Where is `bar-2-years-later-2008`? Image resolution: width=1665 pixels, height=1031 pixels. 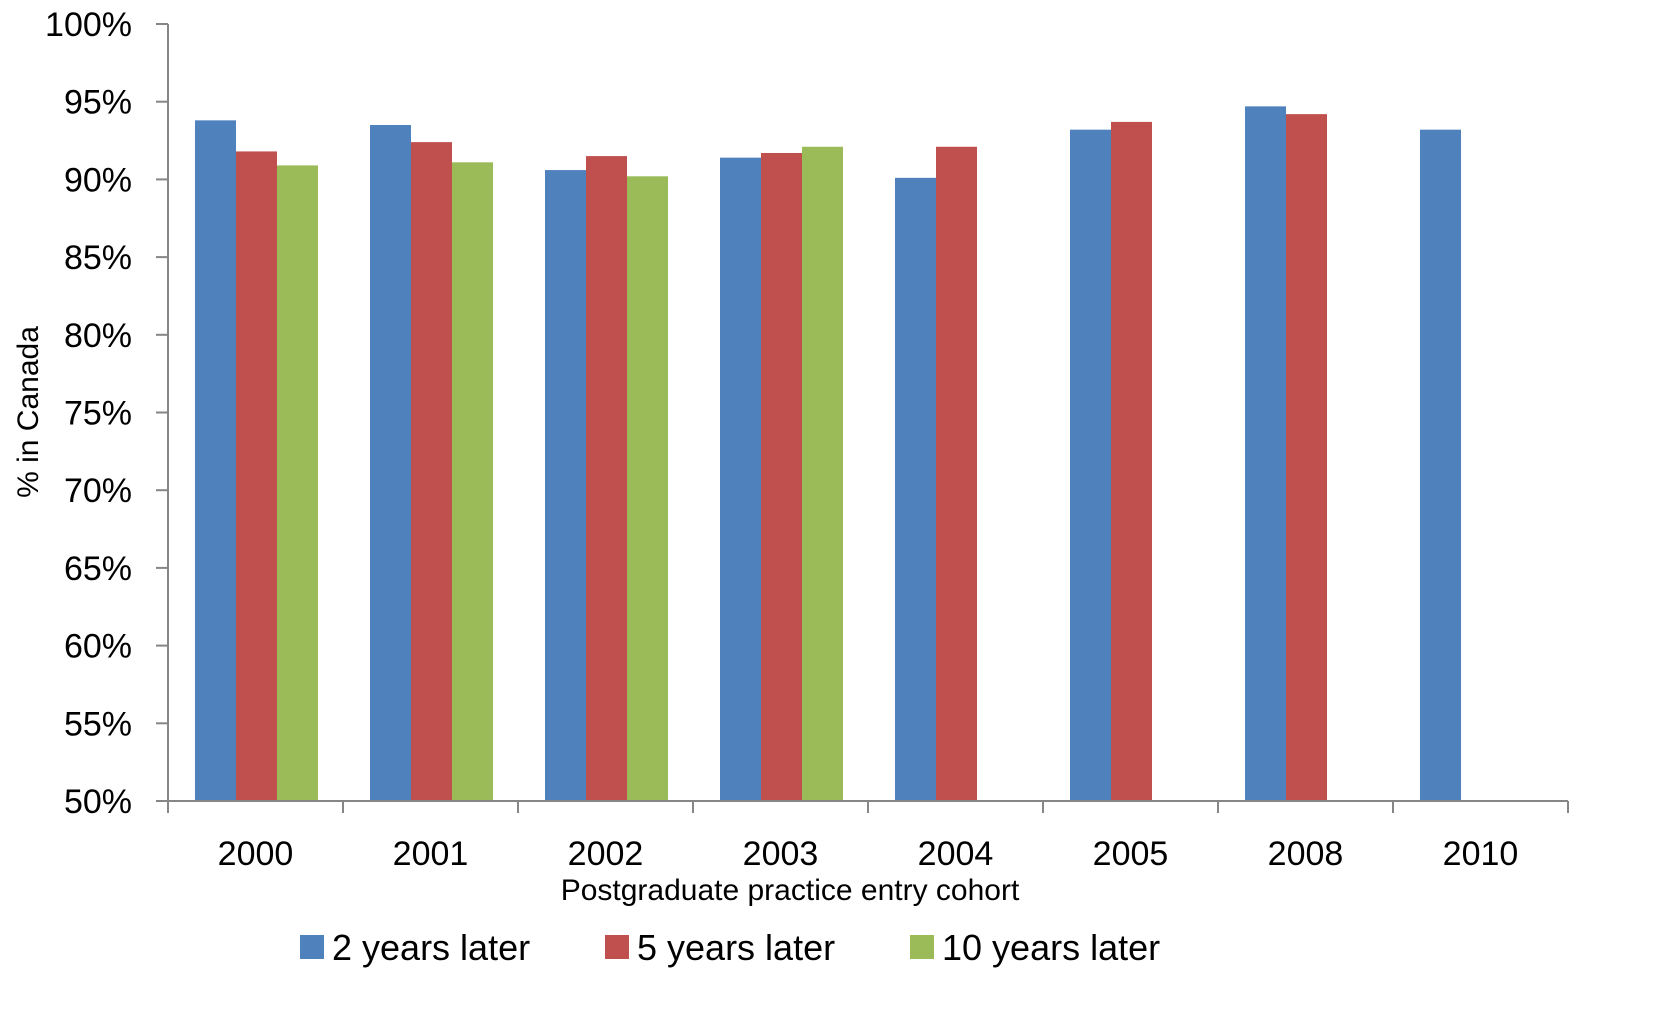 bar-2-years-later-2008 is located at coordinates (1265, 453).